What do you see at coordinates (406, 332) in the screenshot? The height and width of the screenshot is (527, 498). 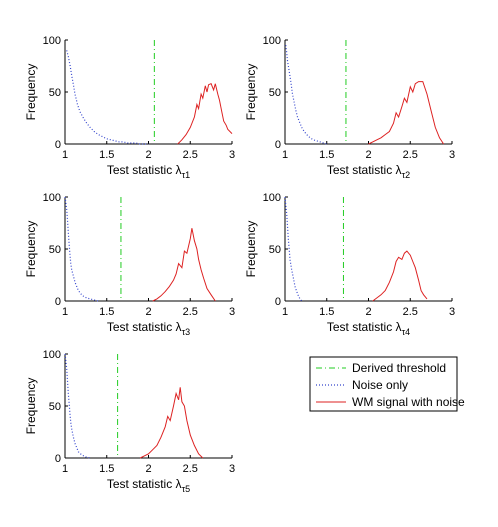 I see `x-axis-label-subscript: τ4` at bounding box center [406, 332].